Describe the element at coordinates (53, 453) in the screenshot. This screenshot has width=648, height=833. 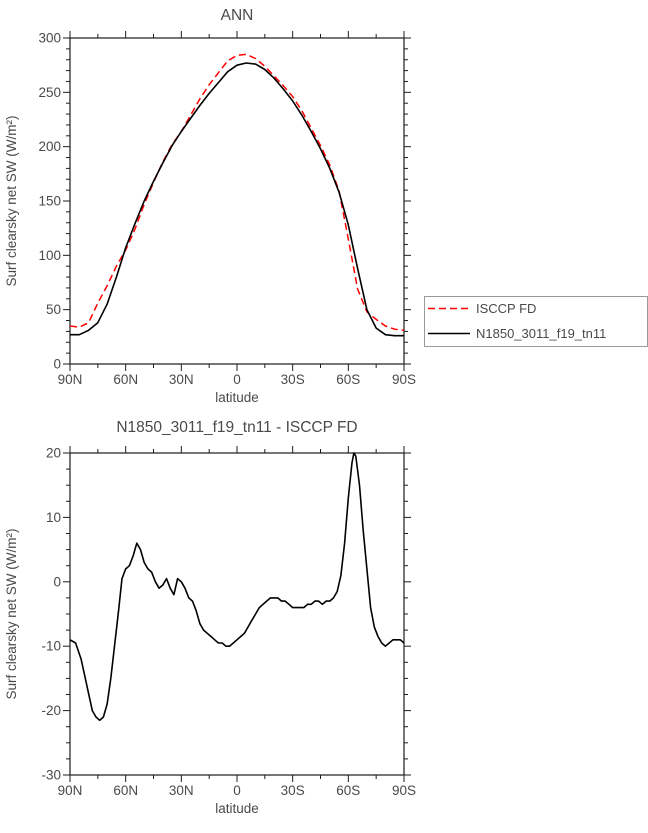
I see `y-tick-label: 20` at that location.